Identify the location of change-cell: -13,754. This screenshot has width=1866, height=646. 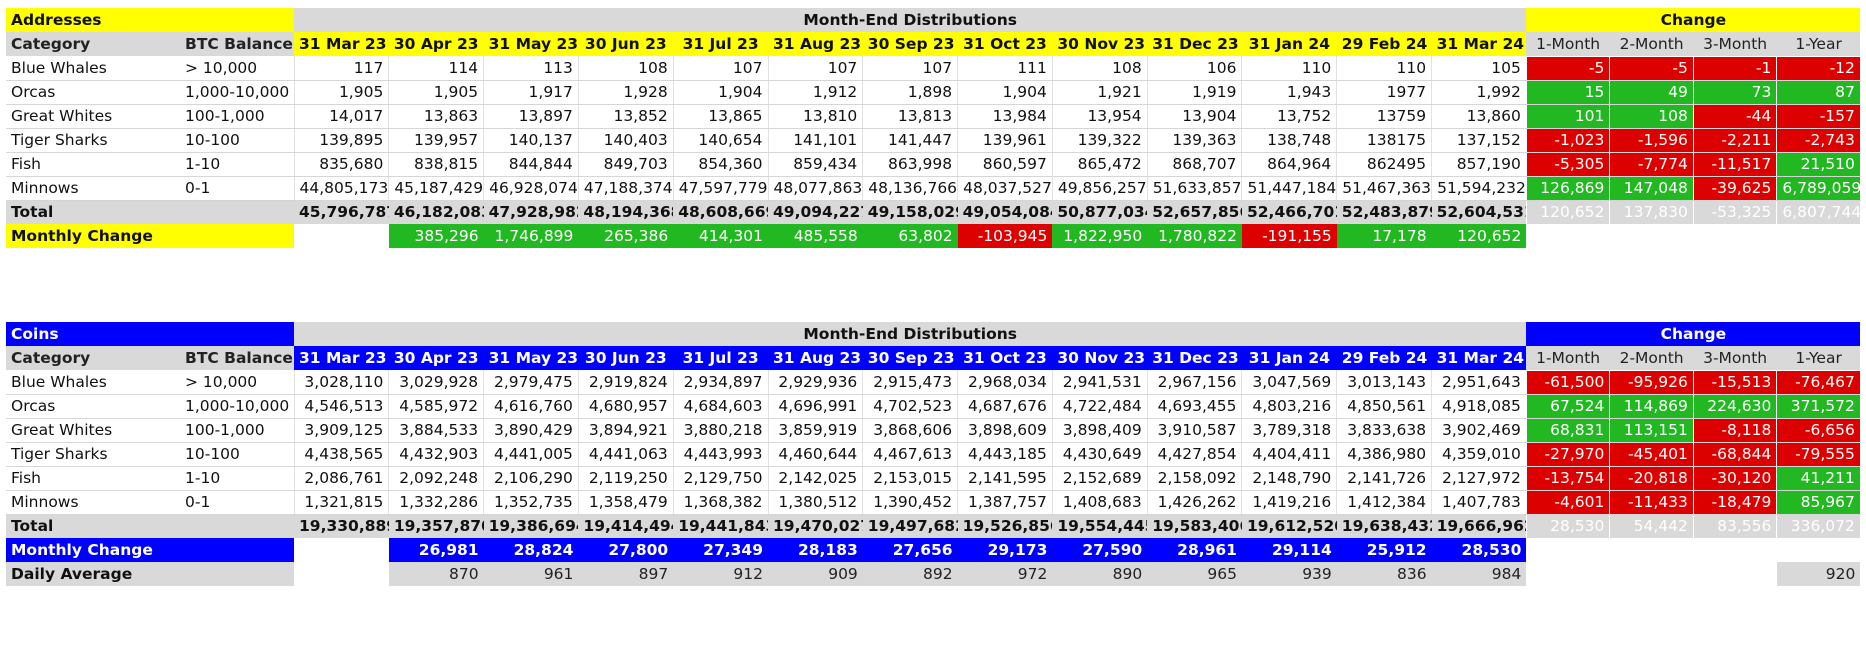
(1568, 478).